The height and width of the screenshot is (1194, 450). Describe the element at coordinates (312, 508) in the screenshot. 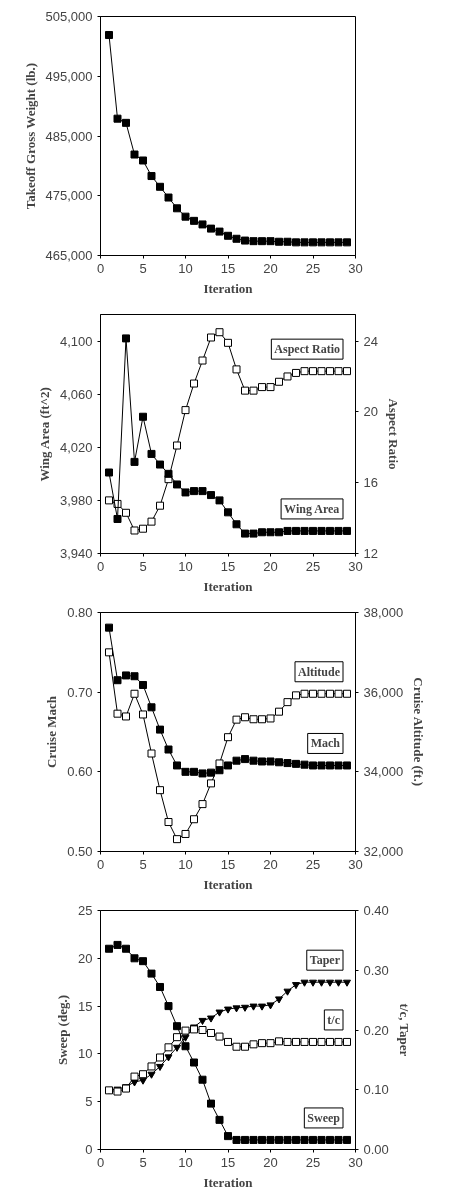

I see `series-label: Wing Area` at that location.